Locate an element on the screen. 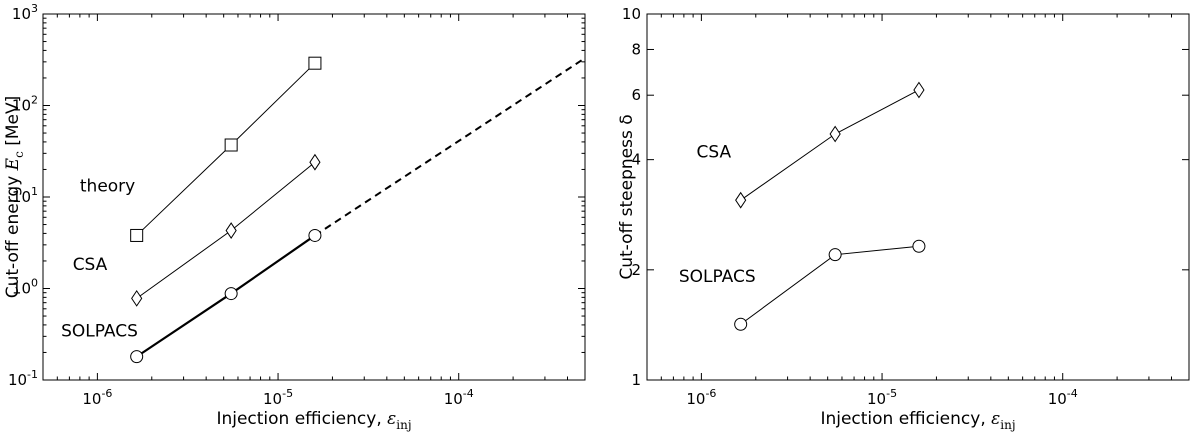  y-tick-label: 10² is located at coordinates (25, 104).